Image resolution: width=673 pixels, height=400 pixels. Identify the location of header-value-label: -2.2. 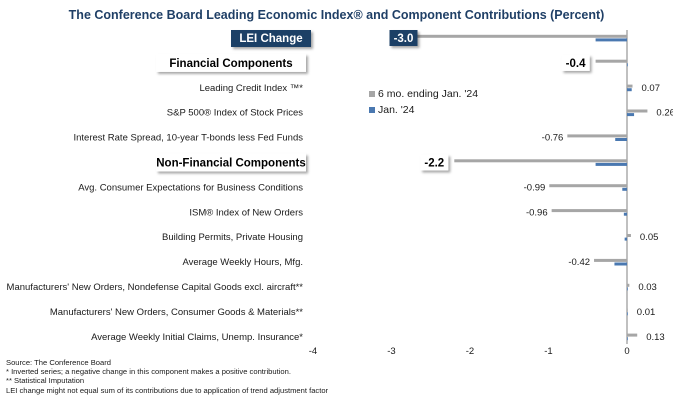
(434, 164).